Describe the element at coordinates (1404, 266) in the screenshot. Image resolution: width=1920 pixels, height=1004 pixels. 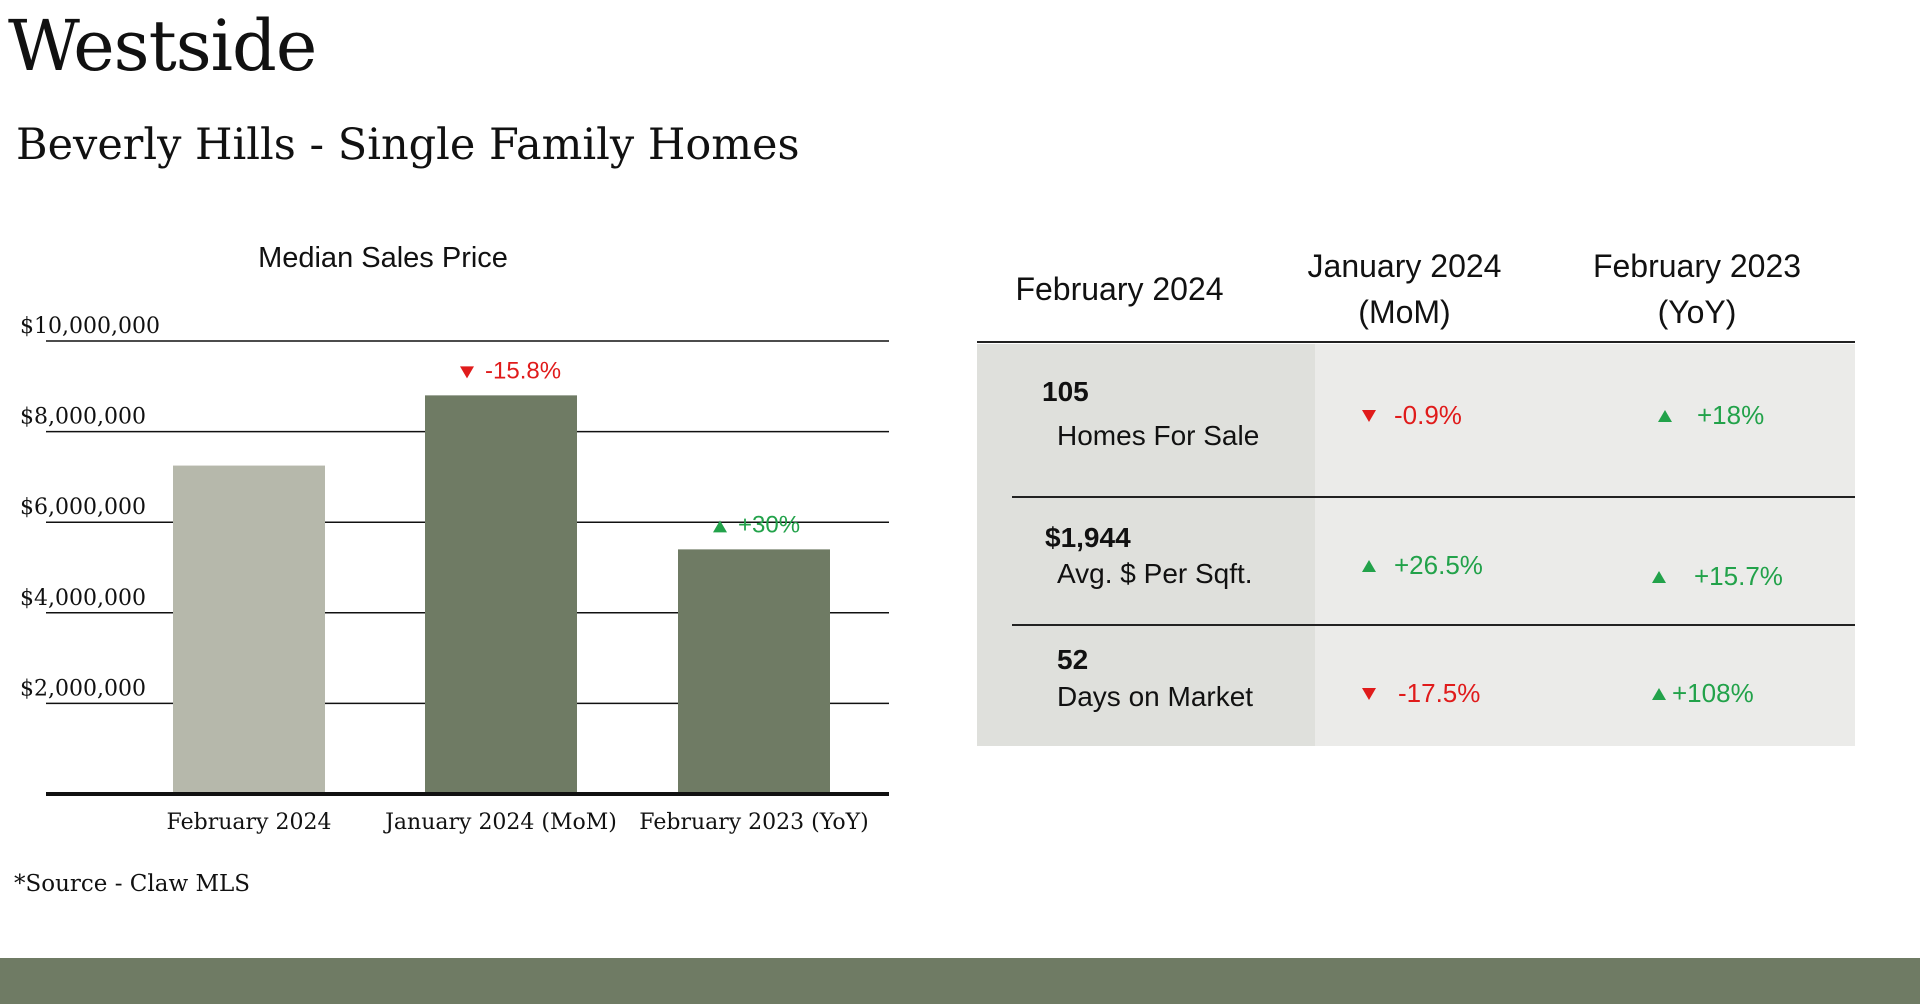
I see `header-mom-line1: January 2024` at that location.